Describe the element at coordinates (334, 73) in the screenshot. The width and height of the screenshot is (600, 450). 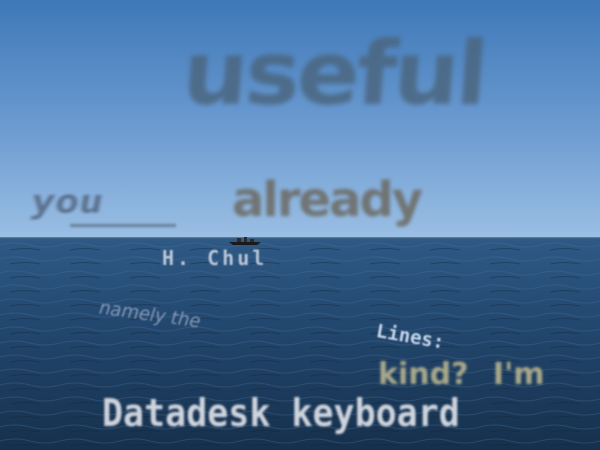
I see `overlay-word-useful: useful` at that location.